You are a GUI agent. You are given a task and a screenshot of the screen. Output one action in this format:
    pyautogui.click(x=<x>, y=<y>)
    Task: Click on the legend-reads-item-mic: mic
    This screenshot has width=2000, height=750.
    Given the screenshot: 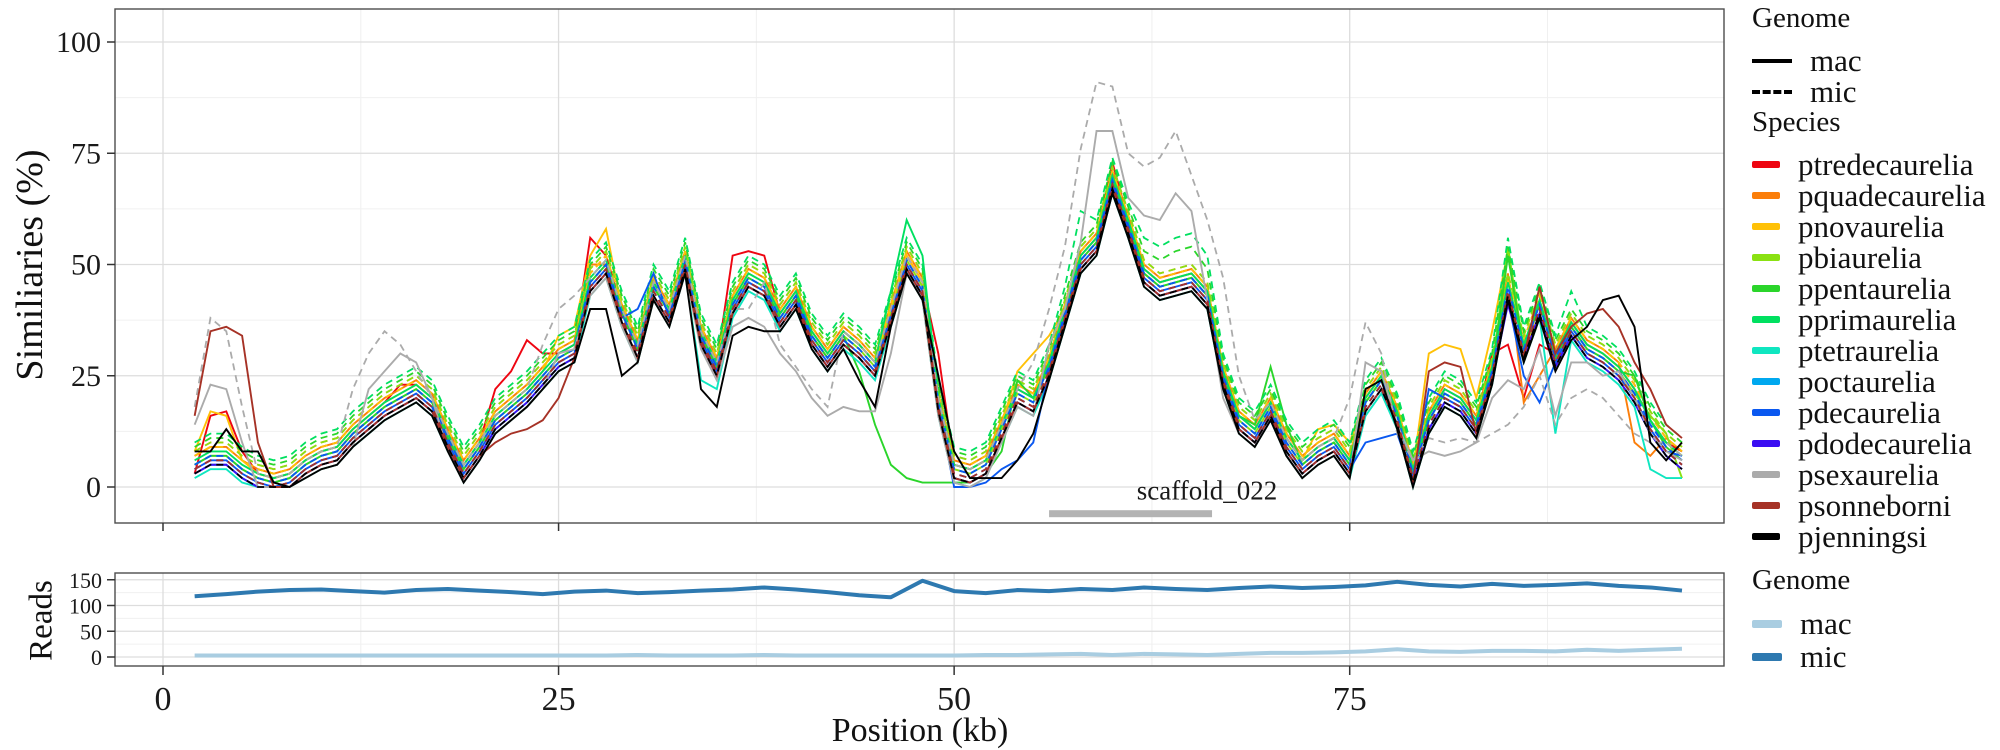 What is the action you would take?
    pyautogui.click(x=1777, y=656)
    